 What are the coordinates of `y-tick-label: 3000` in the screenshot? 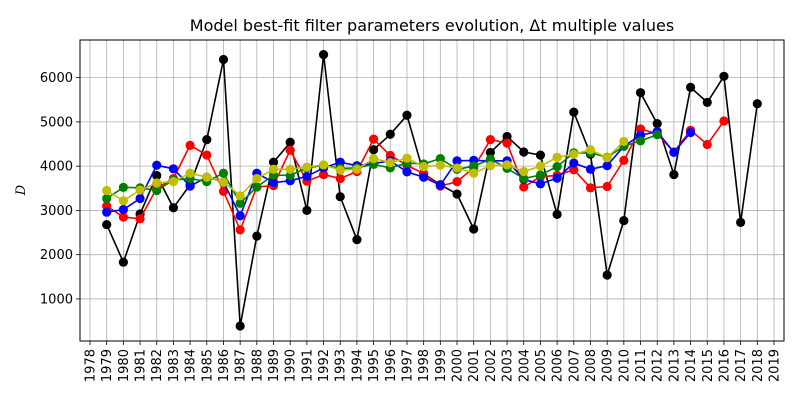 It's located at (56, 211).